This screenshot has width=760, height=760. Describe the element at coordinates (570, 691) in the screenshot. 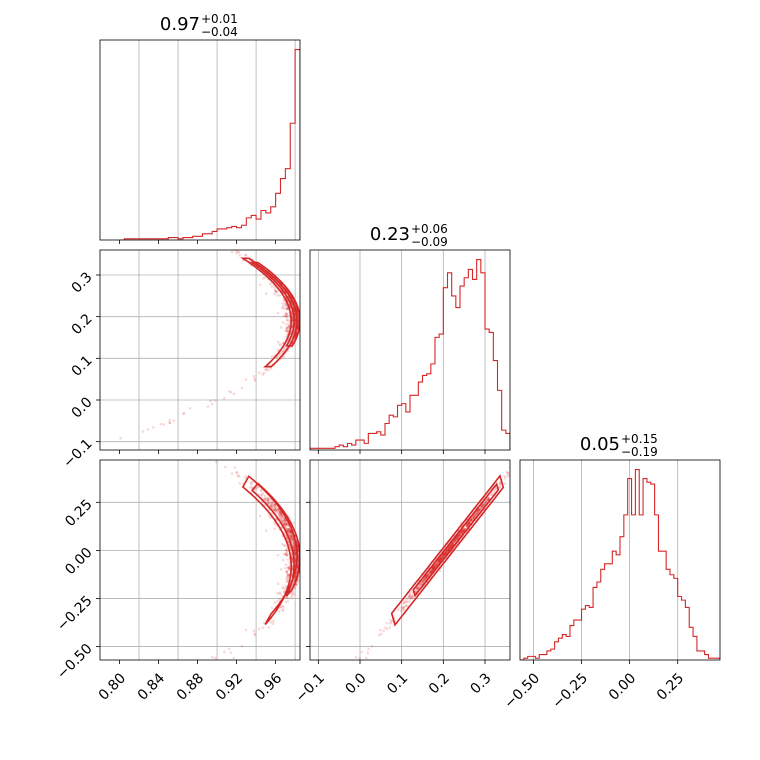

I see `hist-p3-xtick-label-1: −0.25` at that location.